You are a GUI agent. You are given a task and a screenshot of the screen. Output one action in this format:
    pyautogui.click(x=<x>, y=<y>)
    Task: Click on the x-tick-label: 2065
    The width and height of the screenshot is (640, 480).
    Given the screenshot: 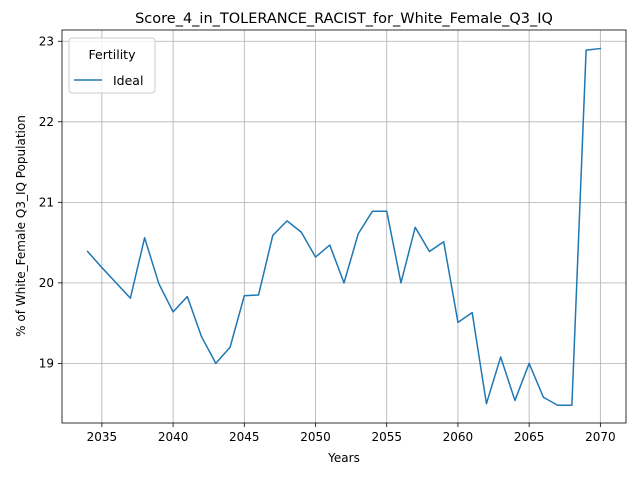 What is the action you would take?
    pyautogui.click(x=529, y=437)
    